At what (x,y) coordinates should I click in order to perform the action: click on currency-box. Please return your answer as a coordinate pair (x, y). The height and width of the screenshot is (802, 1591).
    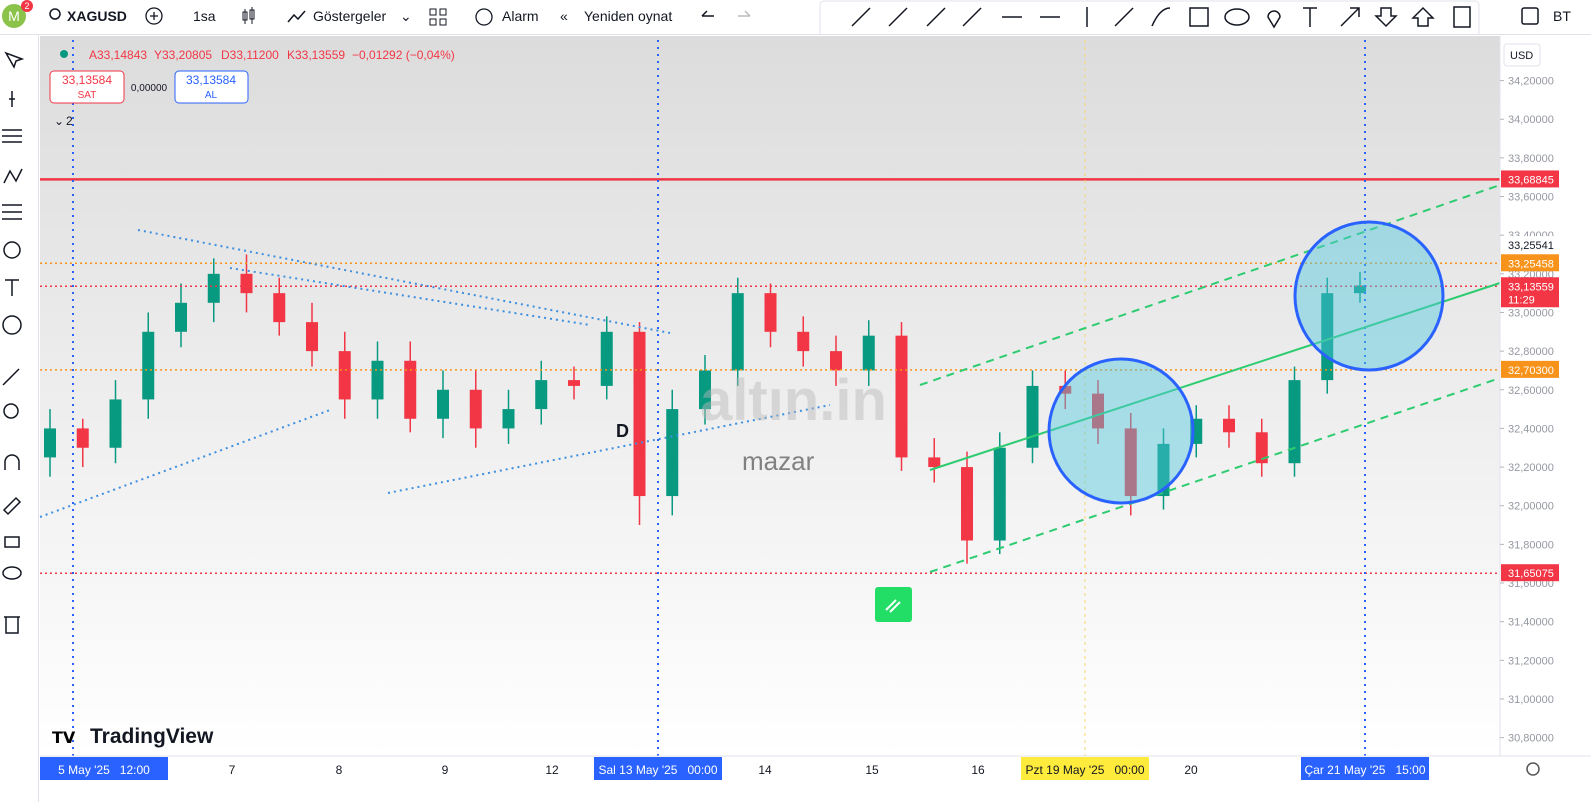
    Looking at the image, I should click on (1522, 55).